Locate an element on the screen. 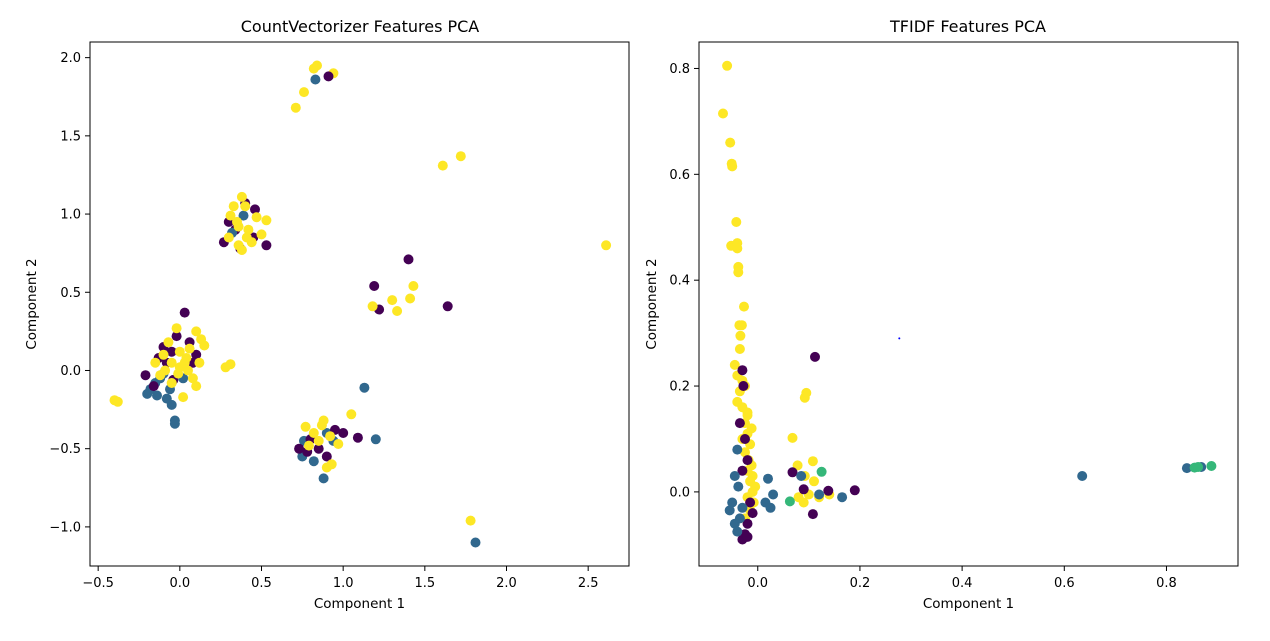 Image resolution: width=1270 pixels, height=641 pixels. y-tick-label: −0.5 is located at coordinates (65, 449).